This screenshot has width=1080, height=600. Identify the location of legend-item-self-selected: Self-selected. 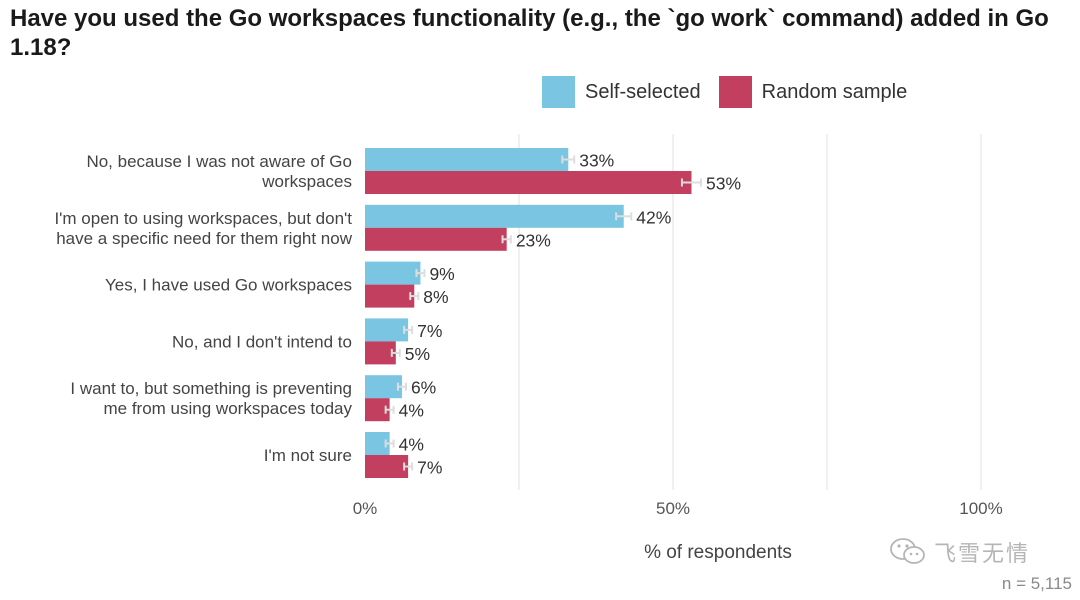
(621, 92).